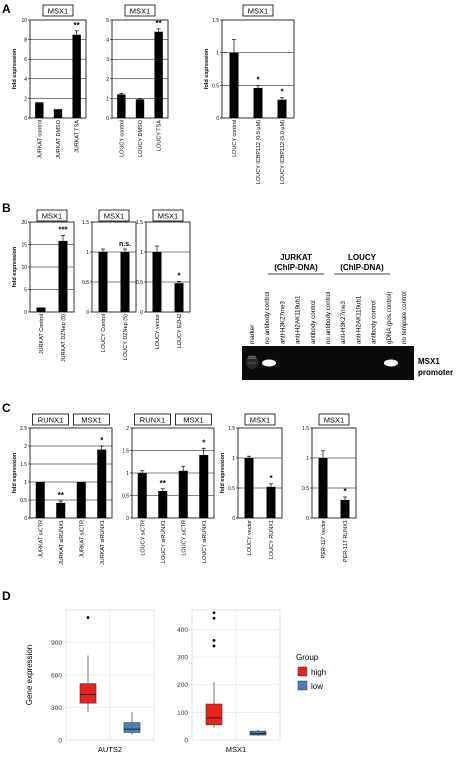 This screenshot has width=474, height=757. I want to click on x-tick-label: JURKAT TSA, so click(78, 136).